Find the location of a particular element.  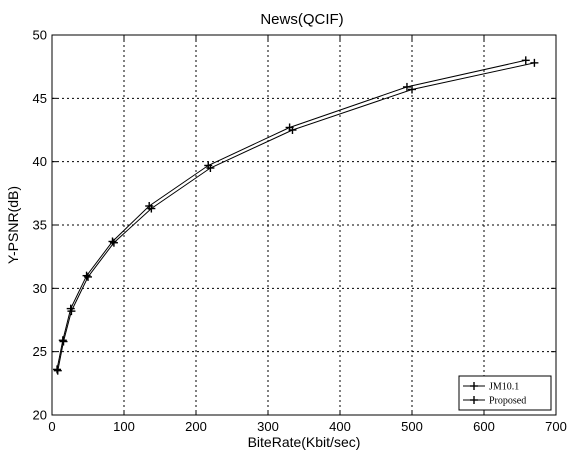

y-tick-label: 30 is located at coordinates (40, 288).